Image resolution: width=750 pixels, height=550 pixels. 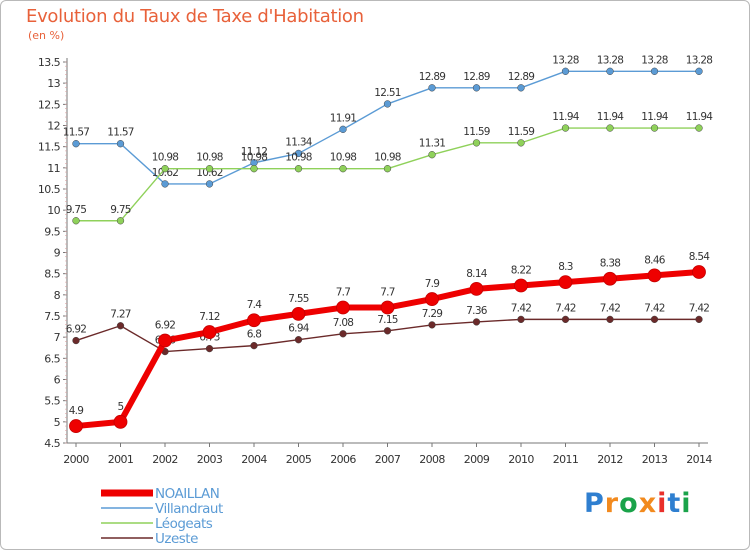 What do you see at coordinates (477, 274) in the screenshot?
I see `data-label-noaillan: 8.14` at bounding box center [477, 274].